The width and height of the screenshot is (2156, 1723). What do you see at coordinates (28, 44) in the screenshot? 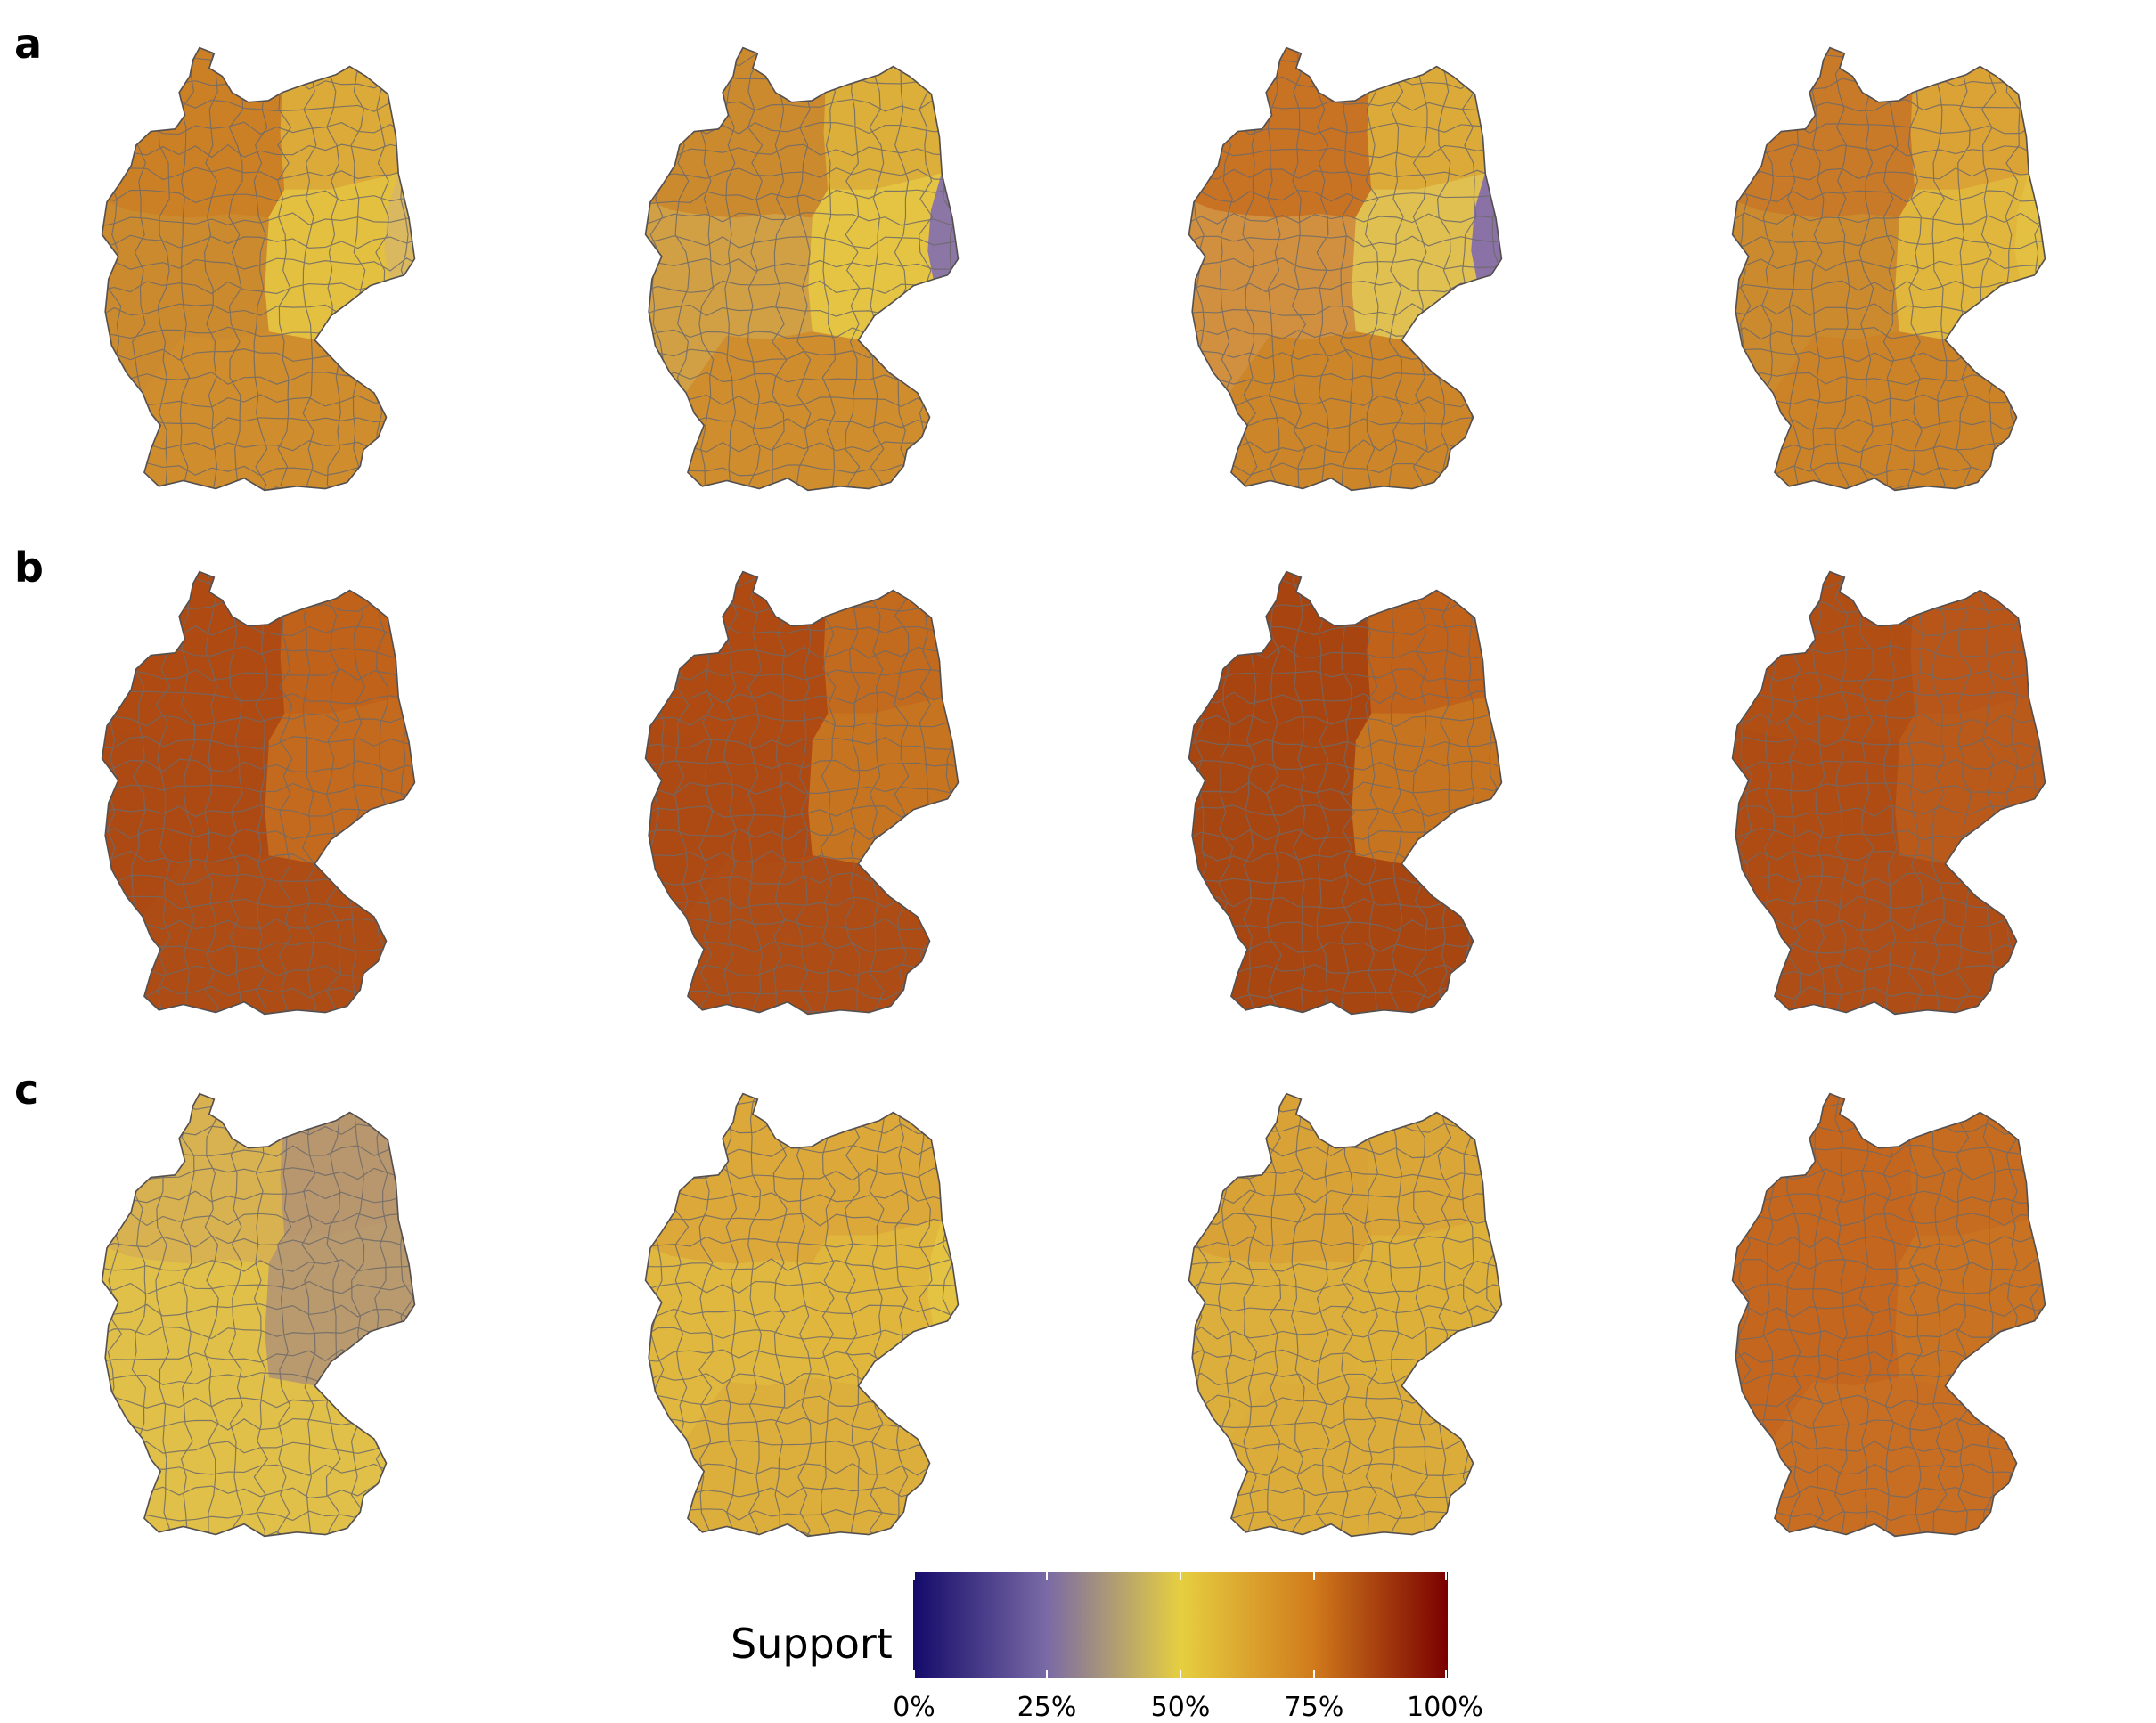
I see `row-label-a: a` at bounding box center [28, 44].